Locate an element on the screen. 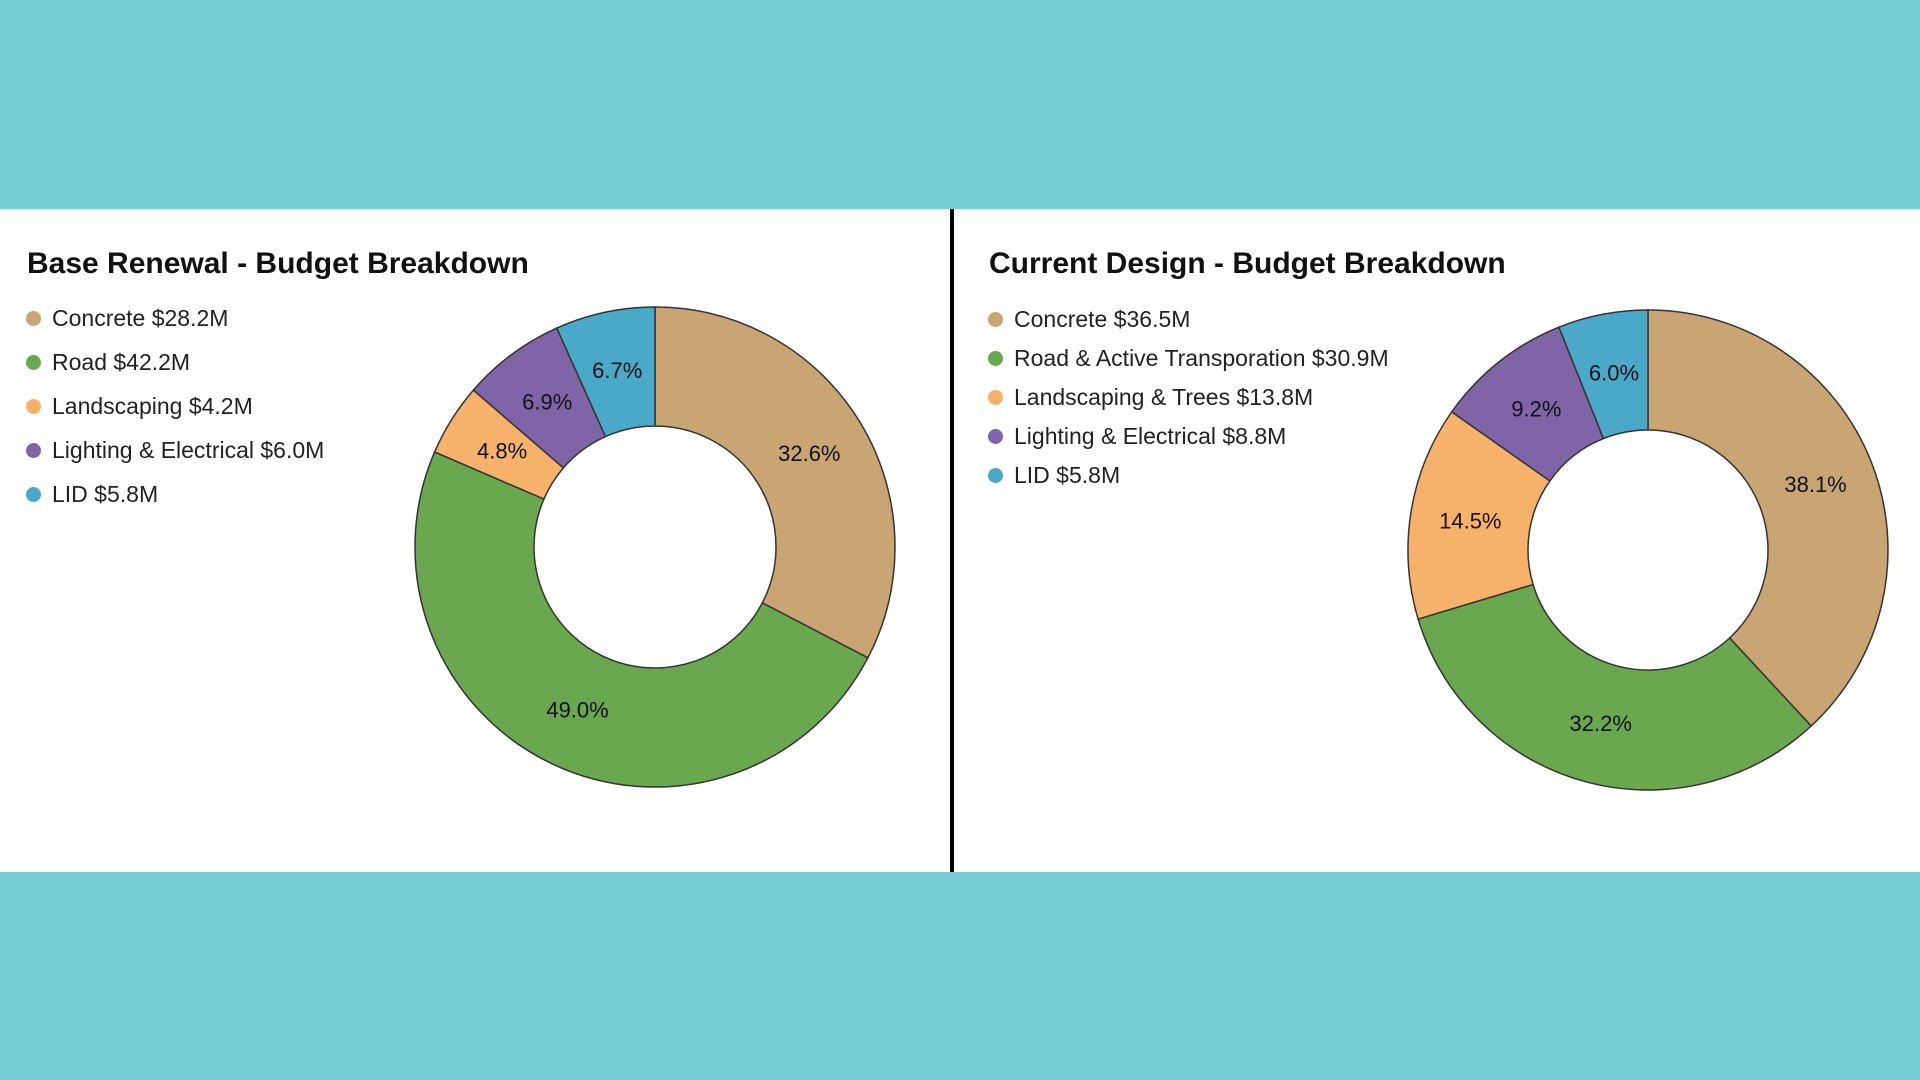 This screenshot has width=1920, height=1080. legend-label: Landscaping & Trees $13.8M is located at coordinates (1164, 397).